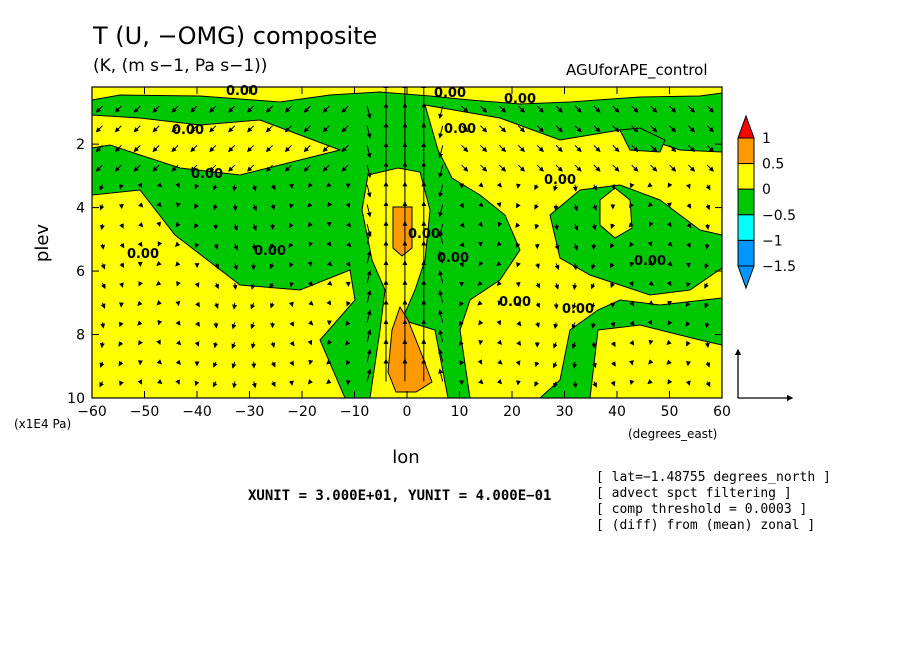  What do you see at coordinates (80, 272) in the screenshot?
I see `y-tick-label: 6` at bounding box center [80, 272].